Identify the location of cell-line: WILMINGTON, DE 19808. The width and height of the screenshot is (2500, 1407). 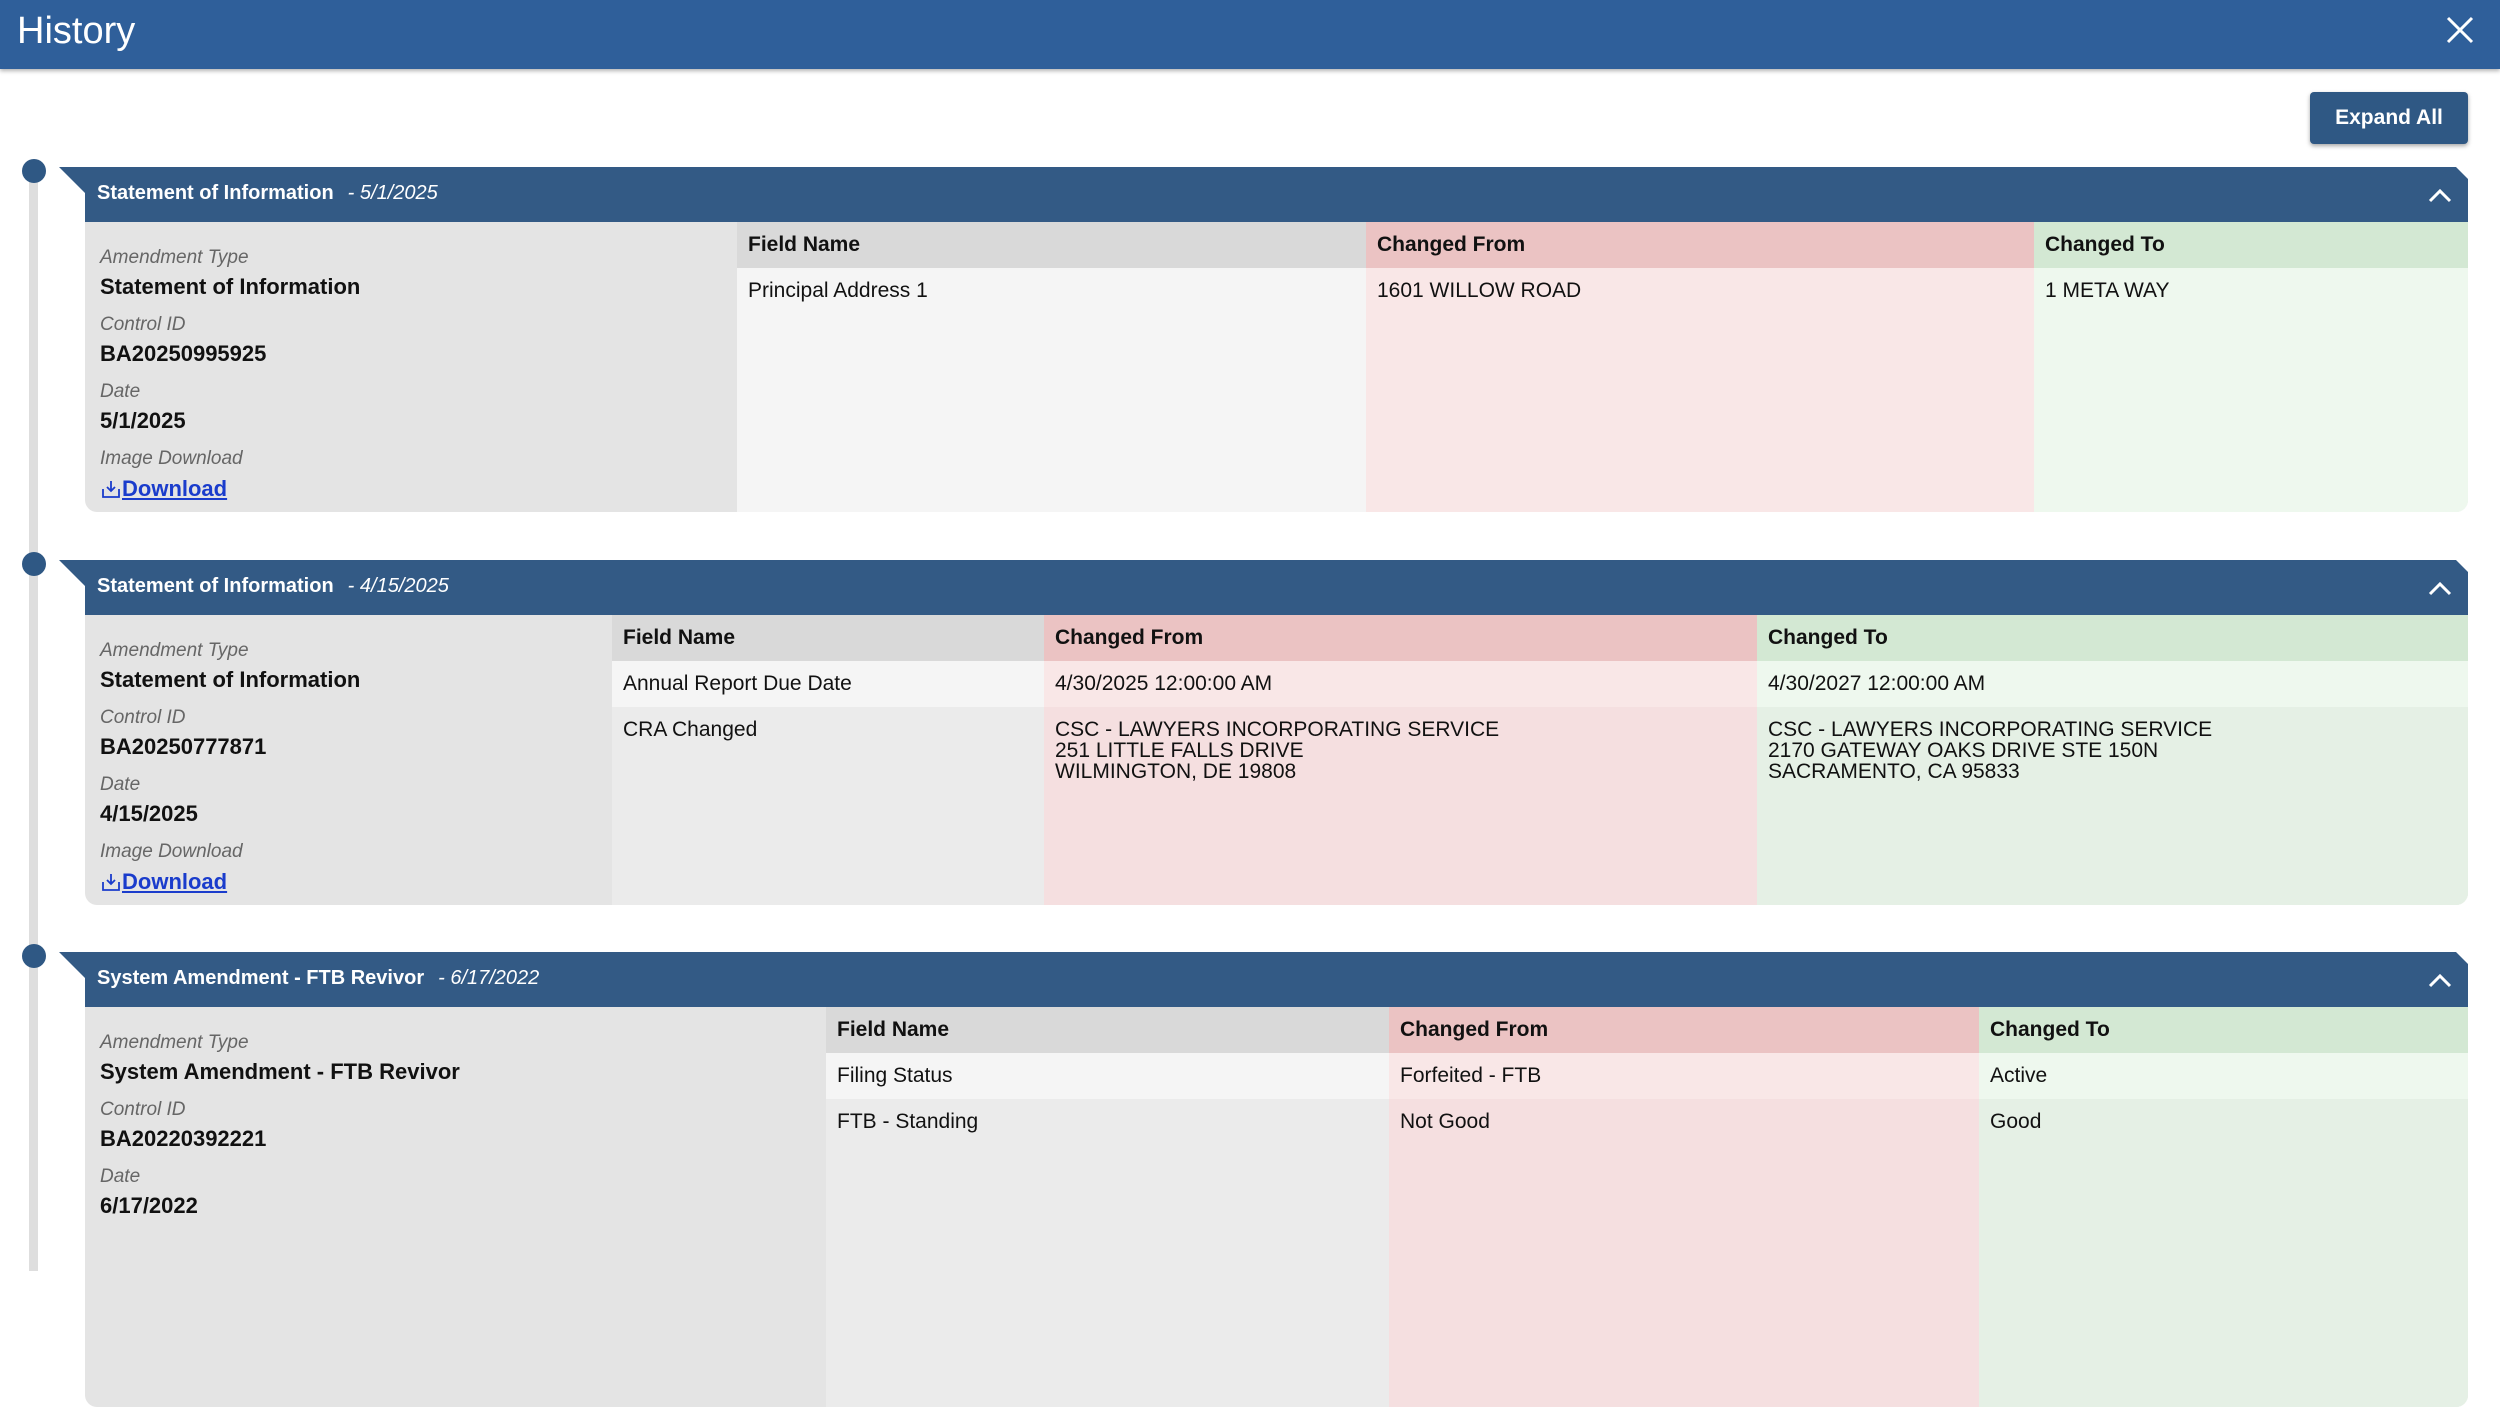
(1176, 771).